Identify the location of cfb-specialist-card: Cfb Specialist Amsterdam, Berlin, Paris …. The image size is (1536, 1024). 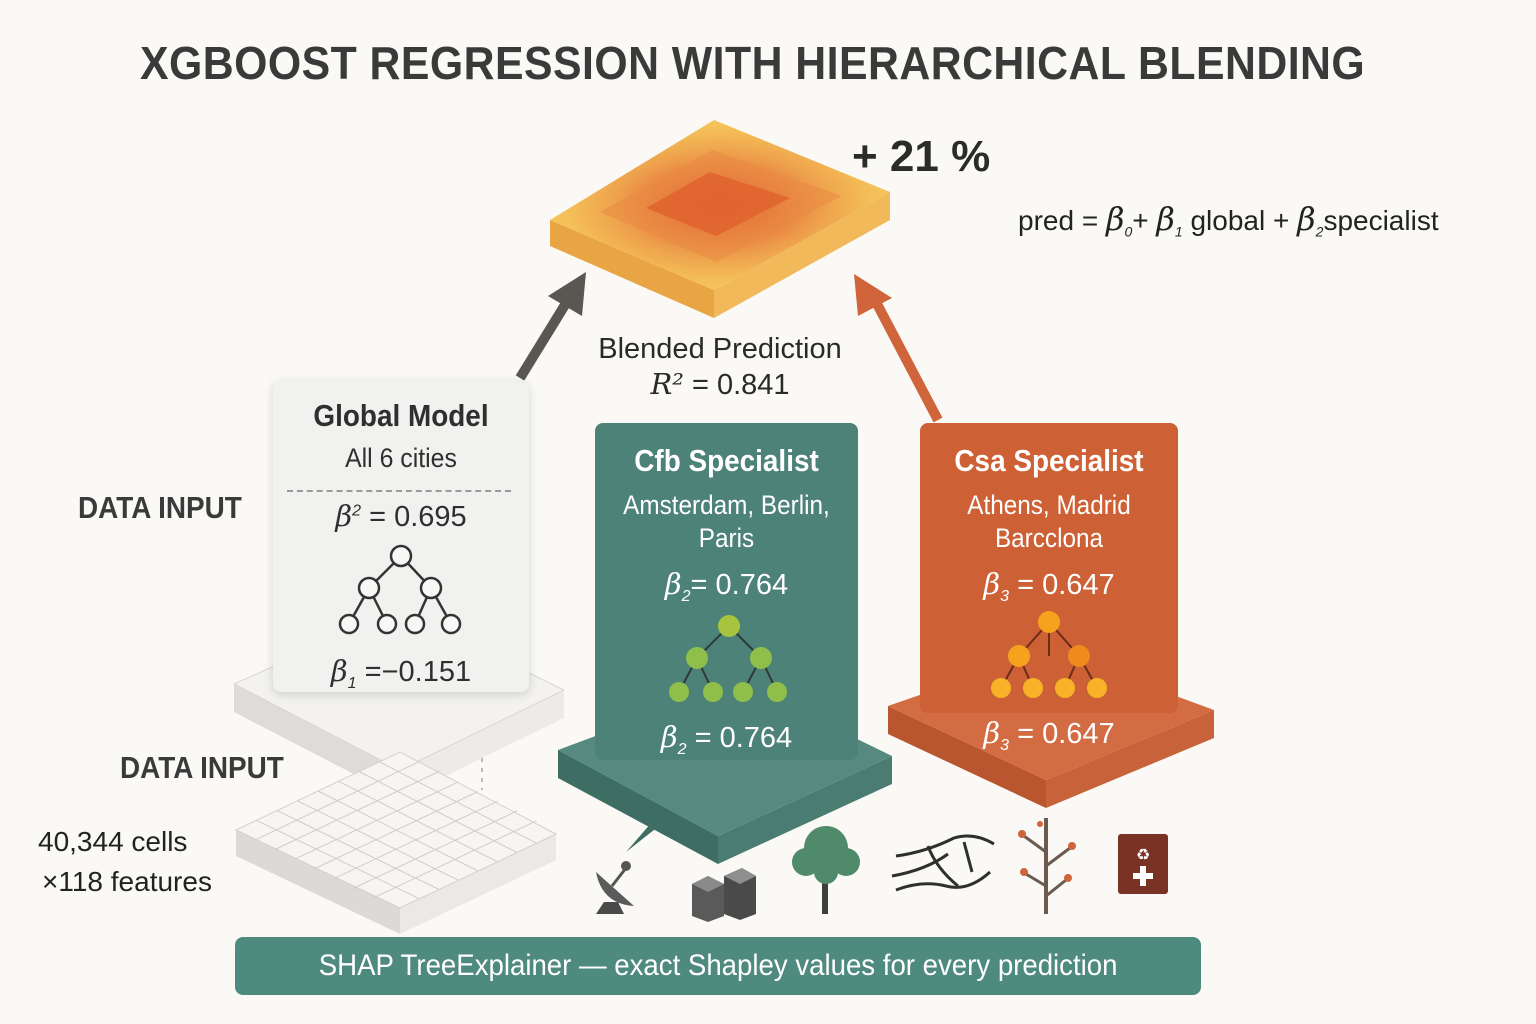
(726, 591).